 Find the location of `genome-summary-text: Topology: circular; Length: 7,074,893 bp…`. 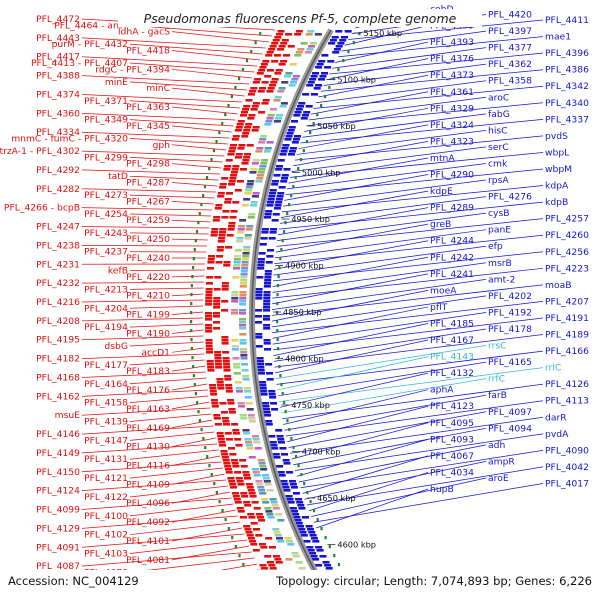

genome-summary-text: Topology: circular; Length: 7,074,893 bp… is located at coordinates (433, 581).